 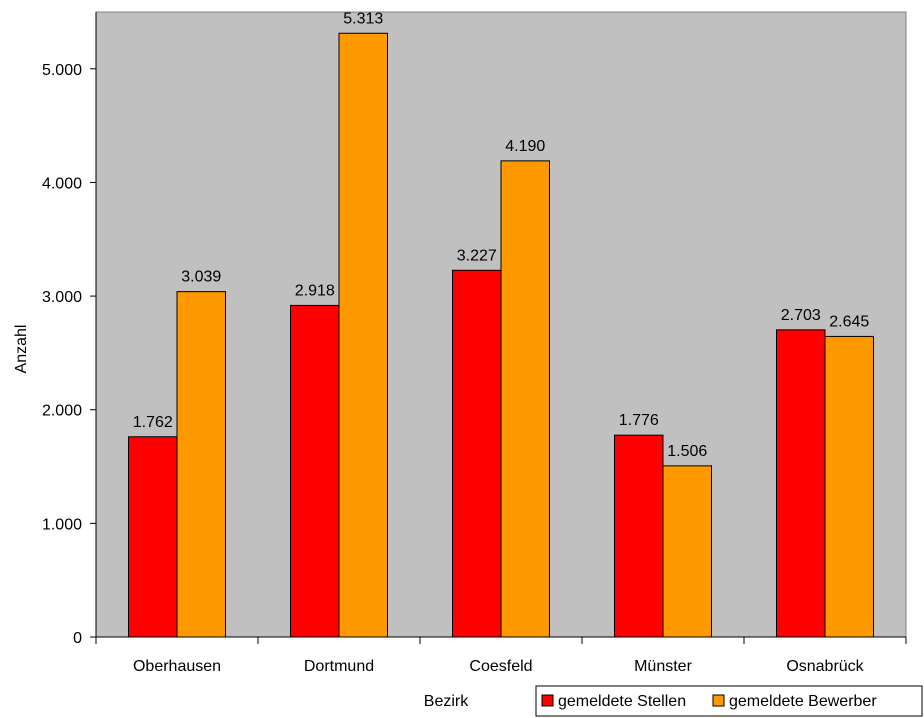 What do you see at coordinates (201, 277) in the screenshot?
I see `data-label: 3.039` at bounding box center [201, 277].